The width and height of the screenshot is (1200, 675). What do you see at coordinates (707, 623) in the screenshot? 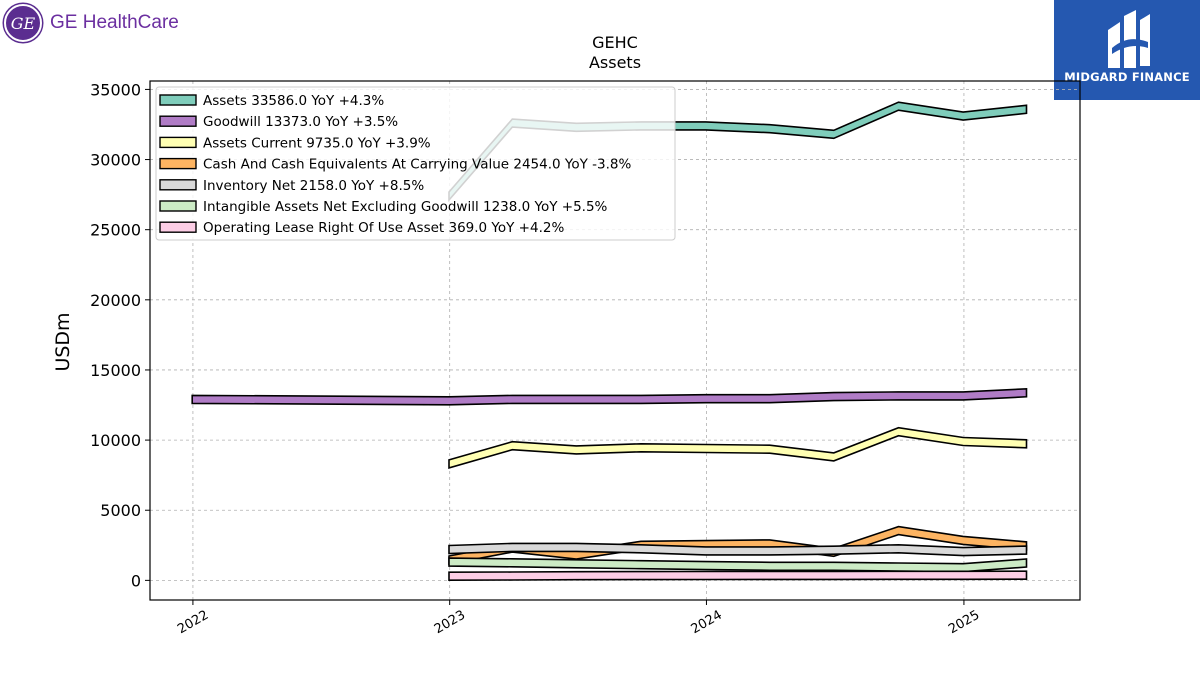
I see `x-tick-label: 2024` at bounding box center [707, 623].